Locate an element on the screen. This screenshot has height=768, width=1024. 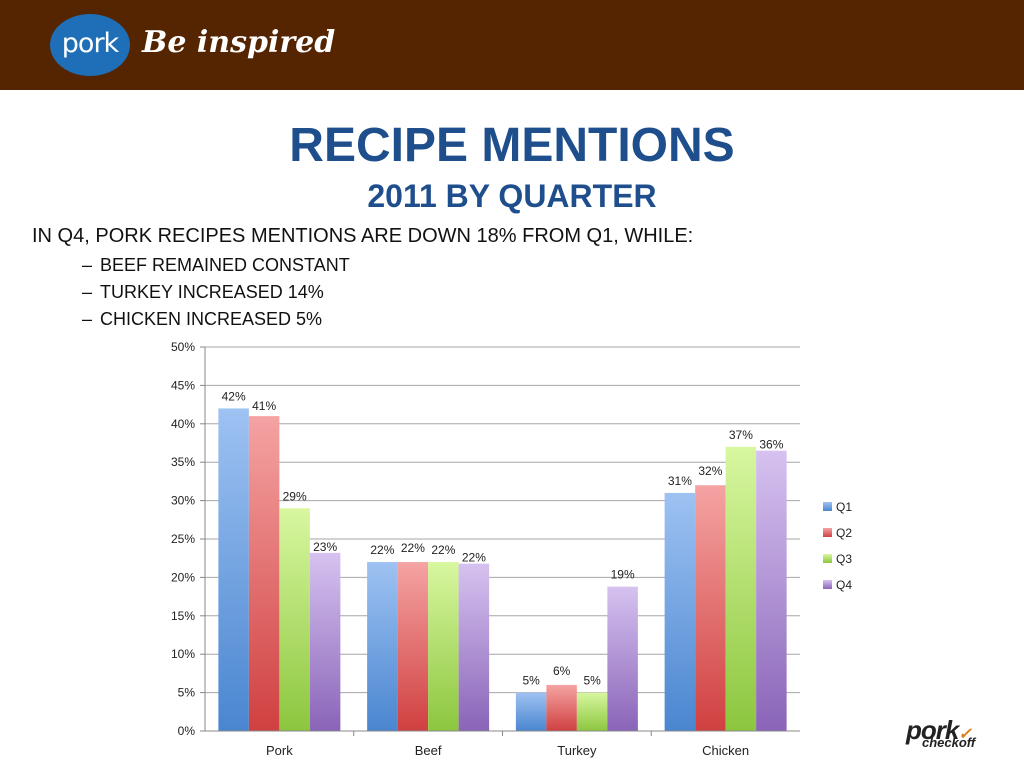
pork-logo-word: pork is located at coordinates (90, 43).